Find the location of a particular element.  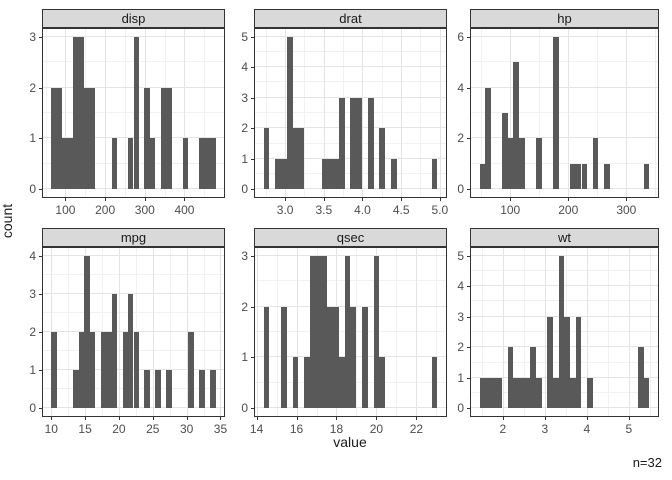

facet-strip-label: wt is located at coordinates (564, 237).